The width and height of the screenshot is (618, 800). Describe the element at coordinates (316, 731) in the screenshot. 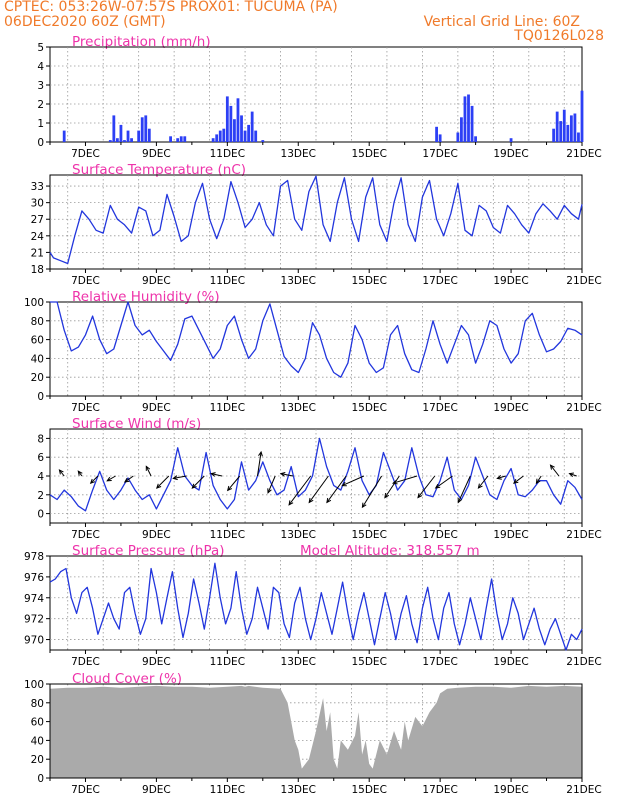

I see `cloud-area` at that location.